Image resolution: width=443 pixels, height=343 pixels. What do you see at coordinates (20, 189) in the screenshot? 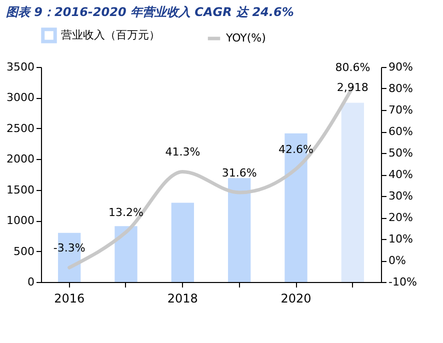
I see `y-tick-label: 1500` at bounding box center [20, 189].